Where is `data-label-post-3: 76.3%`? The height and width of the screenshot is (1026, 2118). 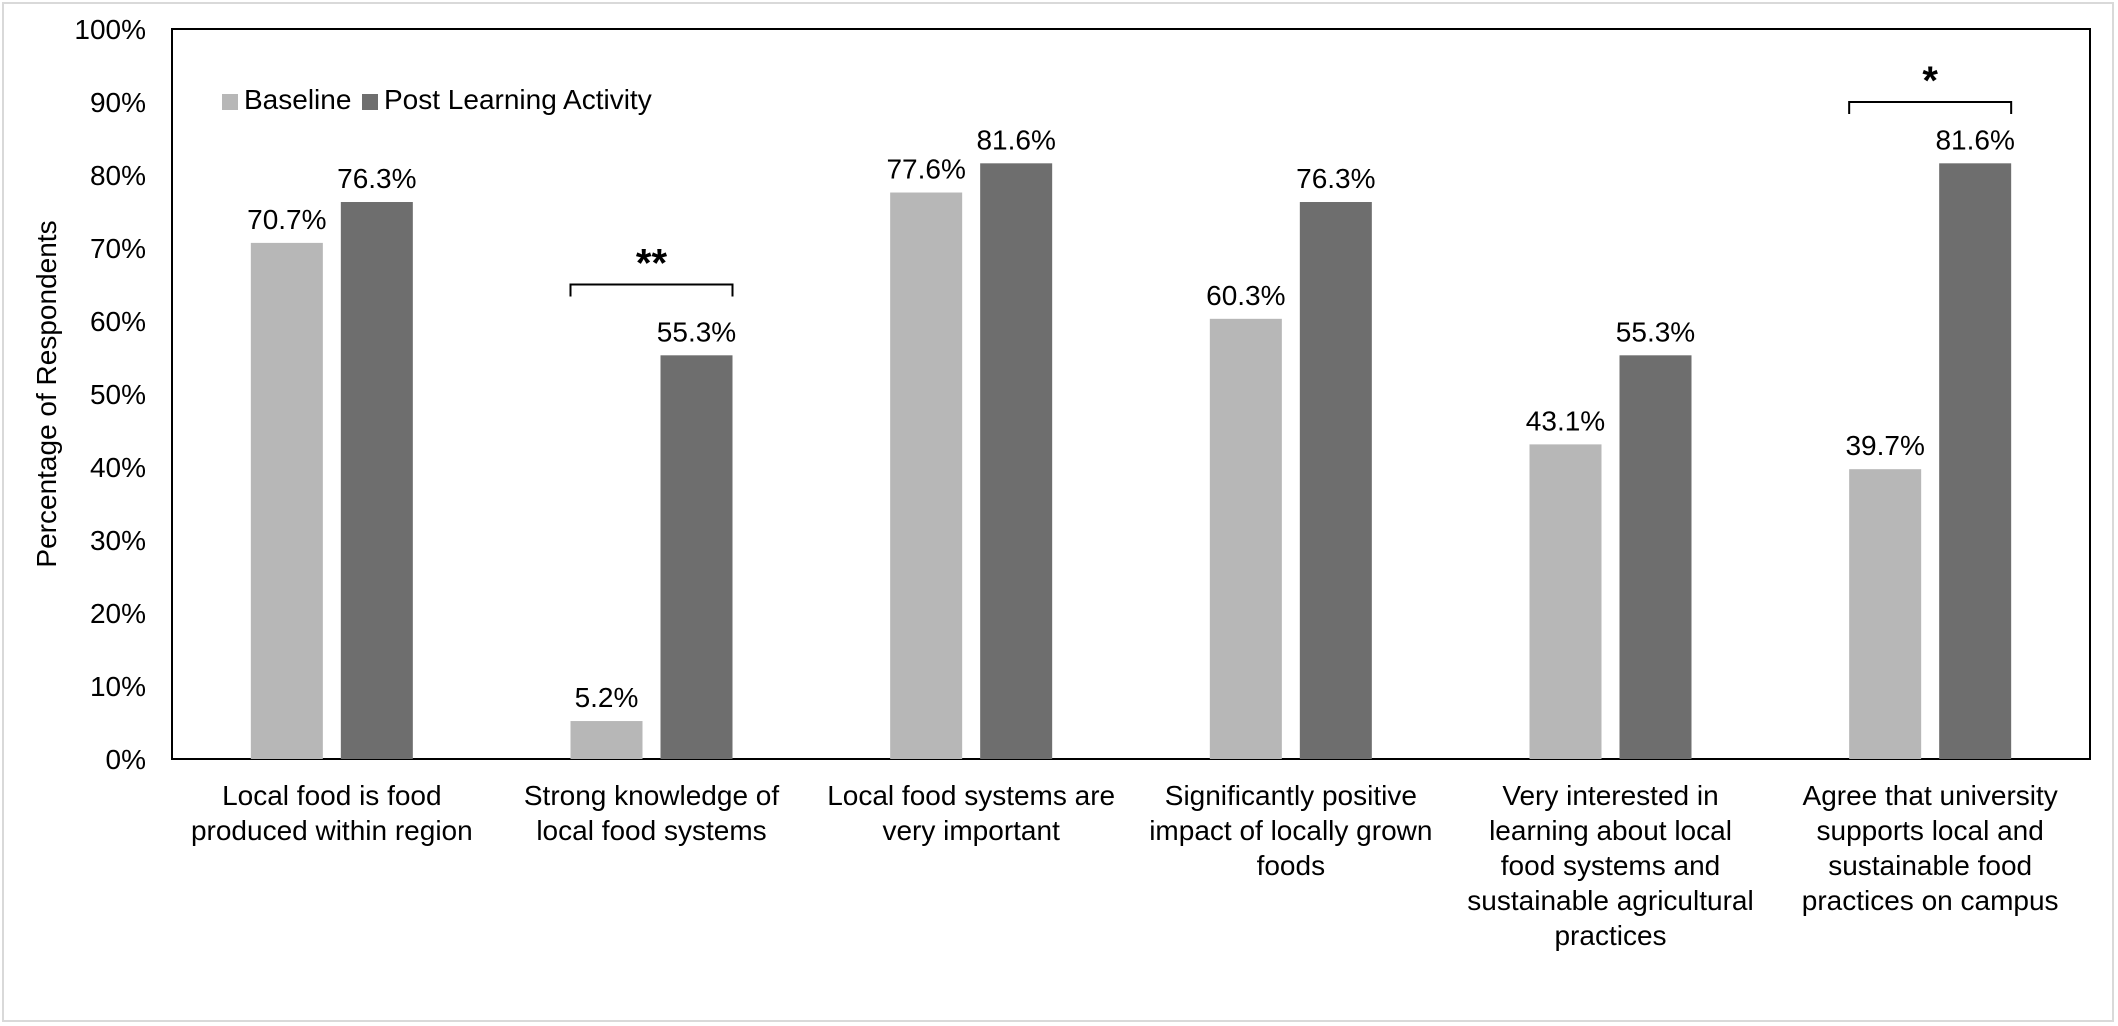 data-label-post-3: 76.3% is located at coordinates (1335, 178).